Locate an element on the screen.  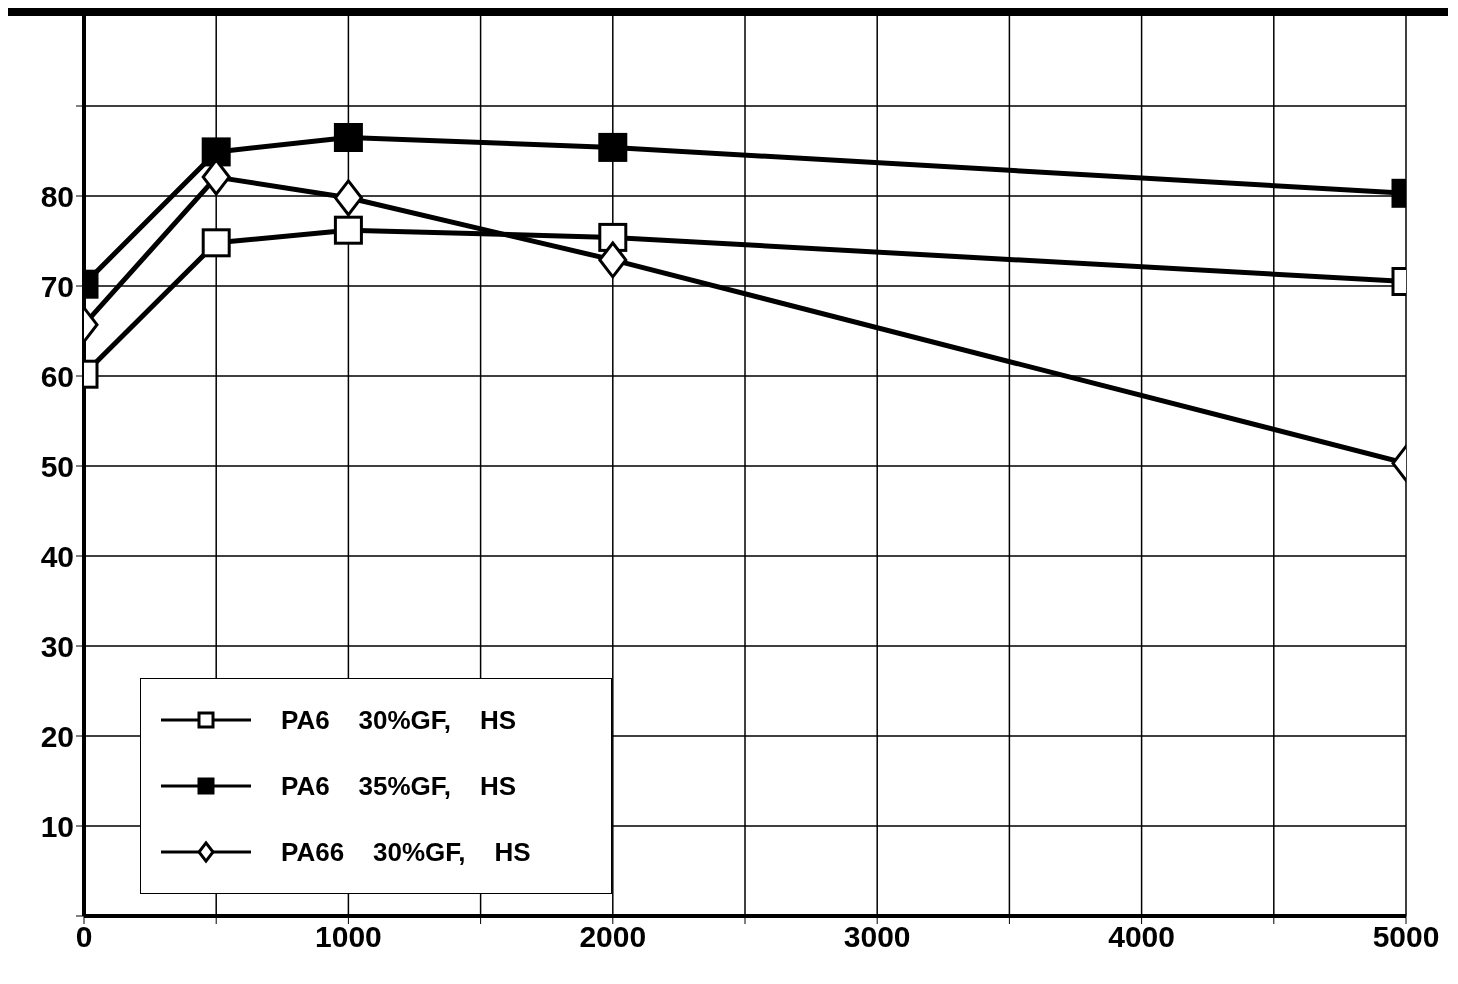
x-tick-label: 0 is located at coordinates (84, 937).